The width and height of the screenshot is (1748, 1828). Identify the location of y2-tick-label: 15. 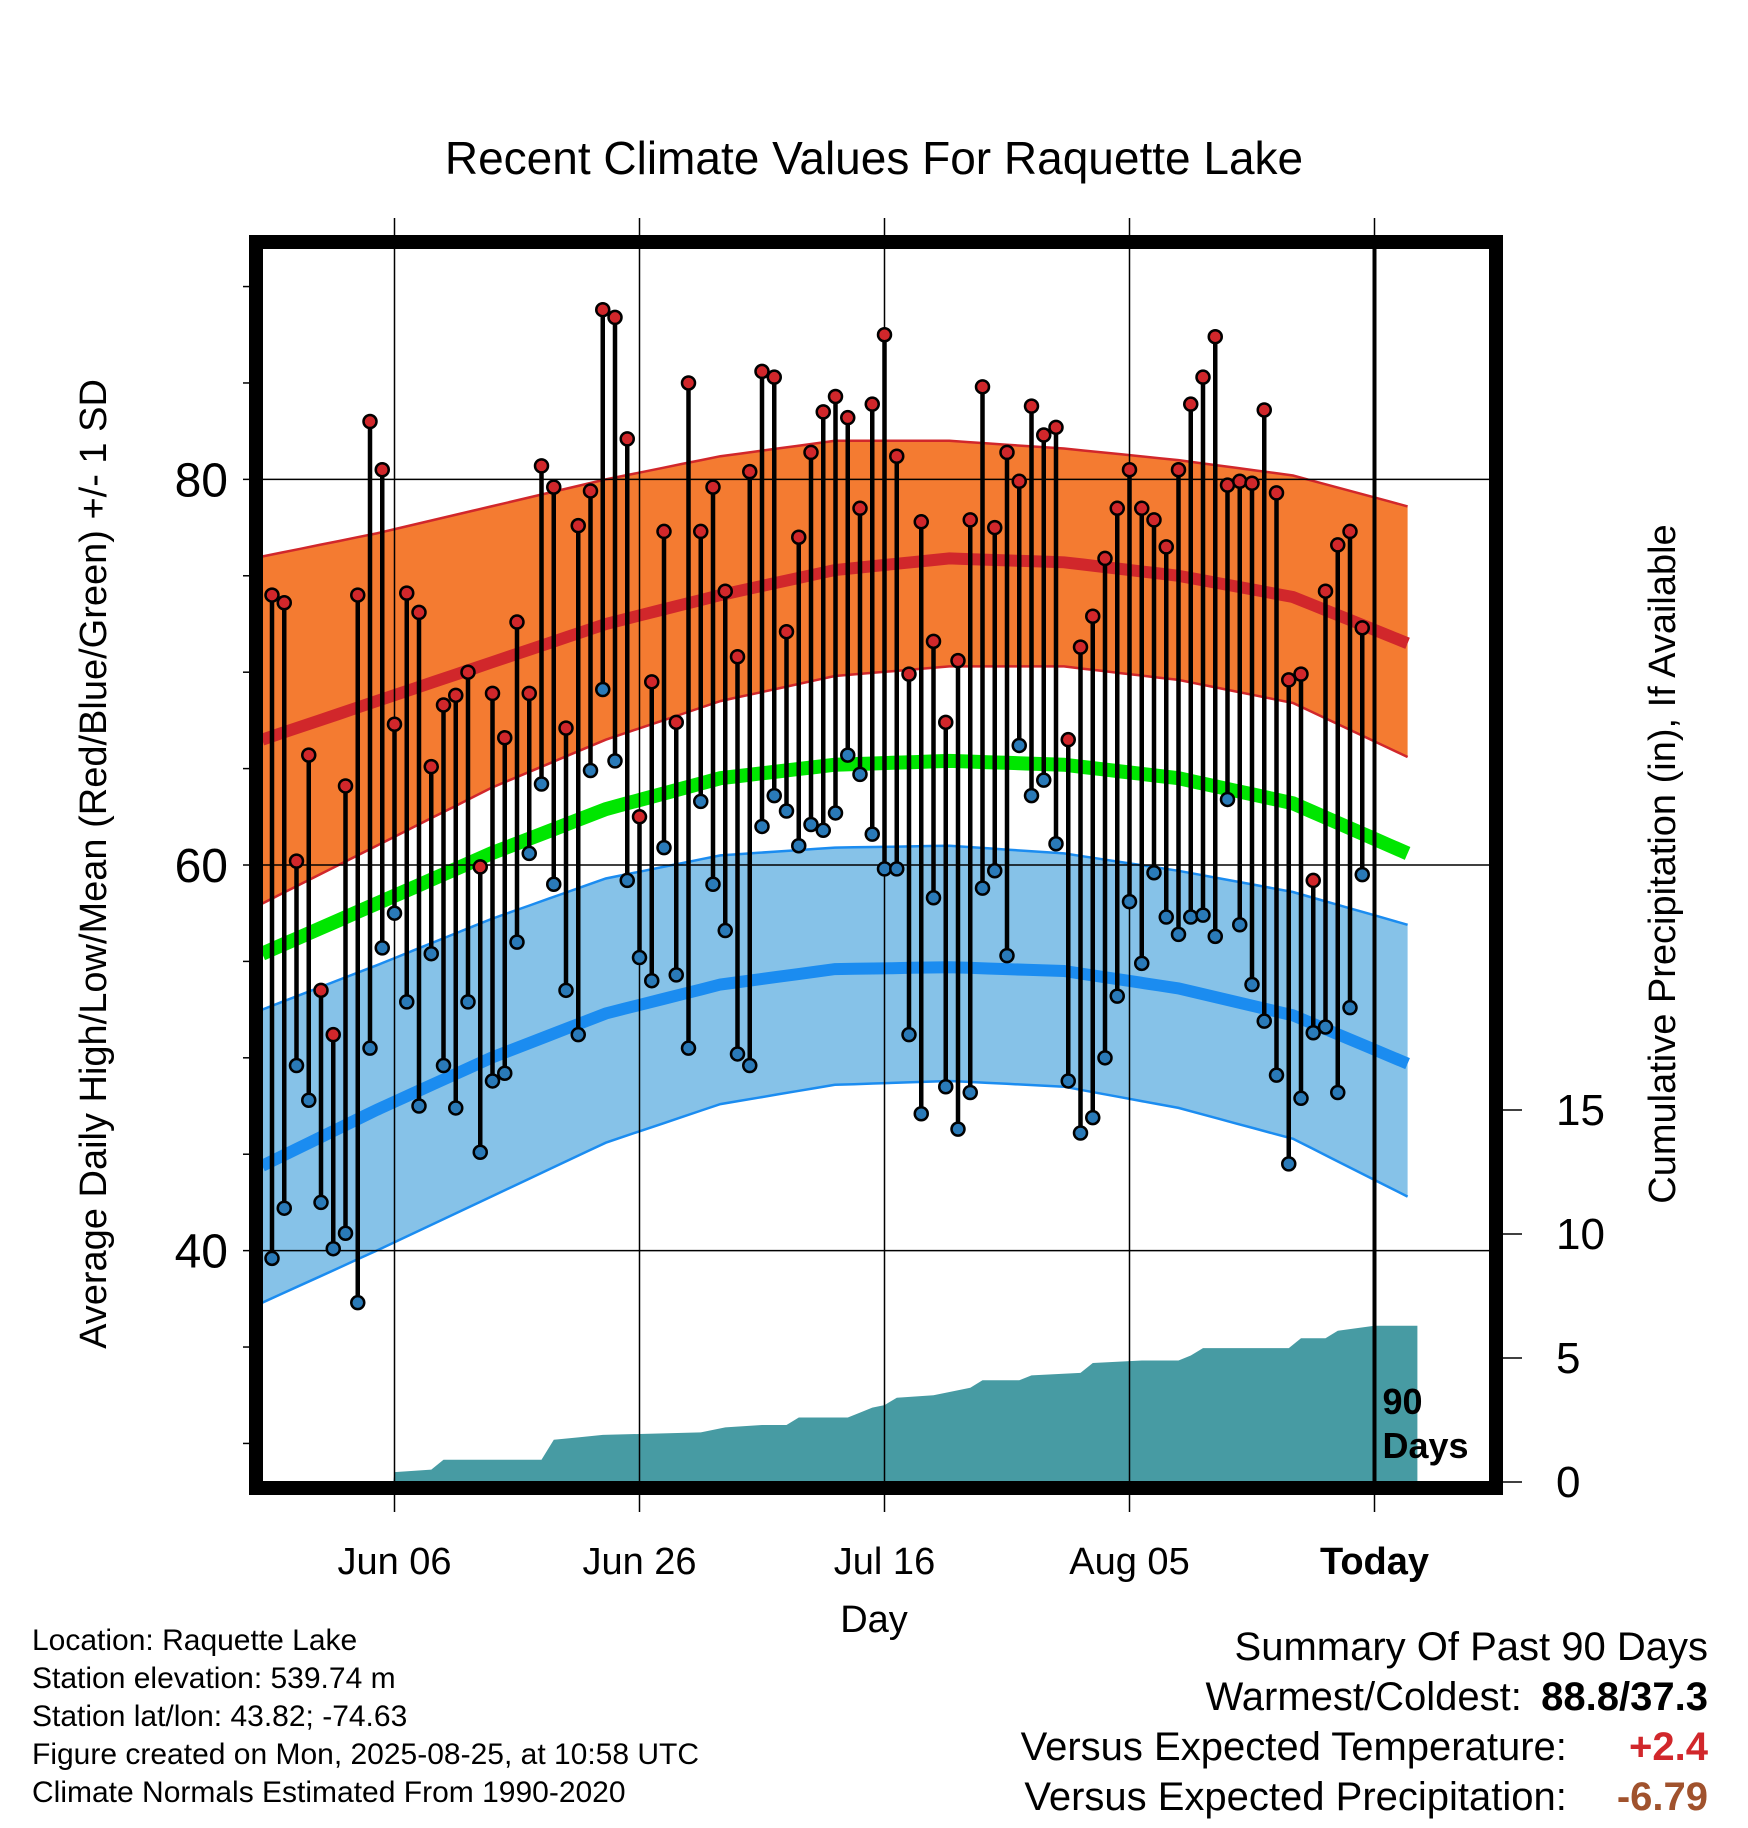
(1580, 1110).